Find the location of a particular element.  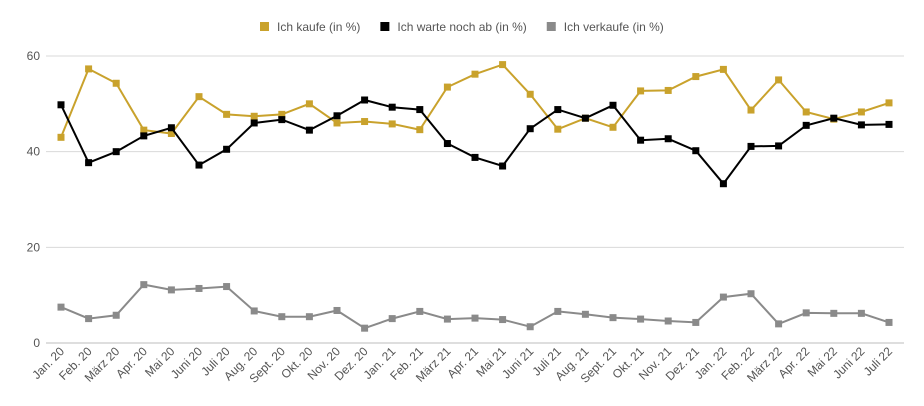

legend-item: Ich warte noch ab (in %) is located at coordinates (453, 27).